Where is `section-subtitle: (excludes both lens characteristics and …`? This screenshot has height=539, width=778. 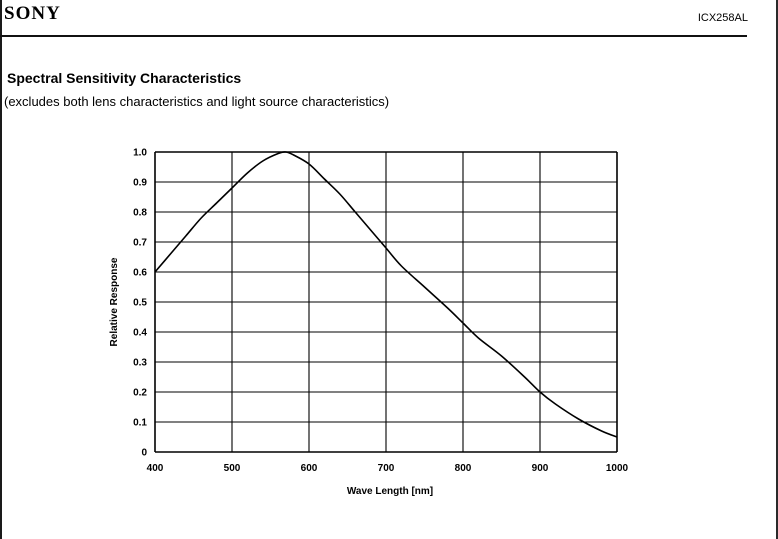 section-subtitle: (excludes both lens characteristics and … is located at coordinates (197, 101).